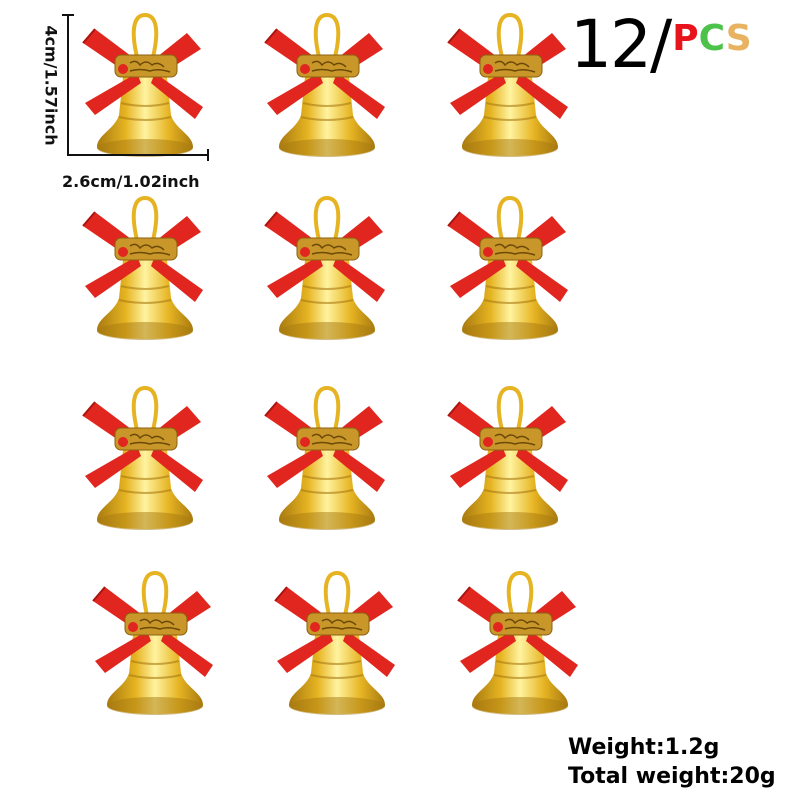 The image size is (800, 800). I want to click on quantity-unit-letter: S, so click(738, 38).